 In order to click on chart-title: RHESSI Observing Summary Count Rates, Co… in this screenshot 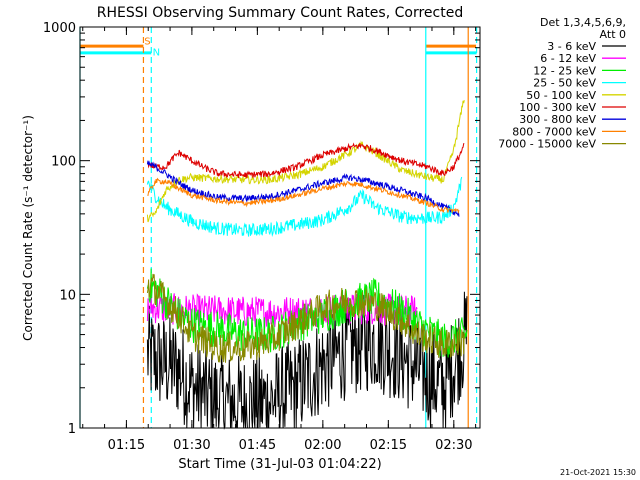, I will do `click(280, 13)`.